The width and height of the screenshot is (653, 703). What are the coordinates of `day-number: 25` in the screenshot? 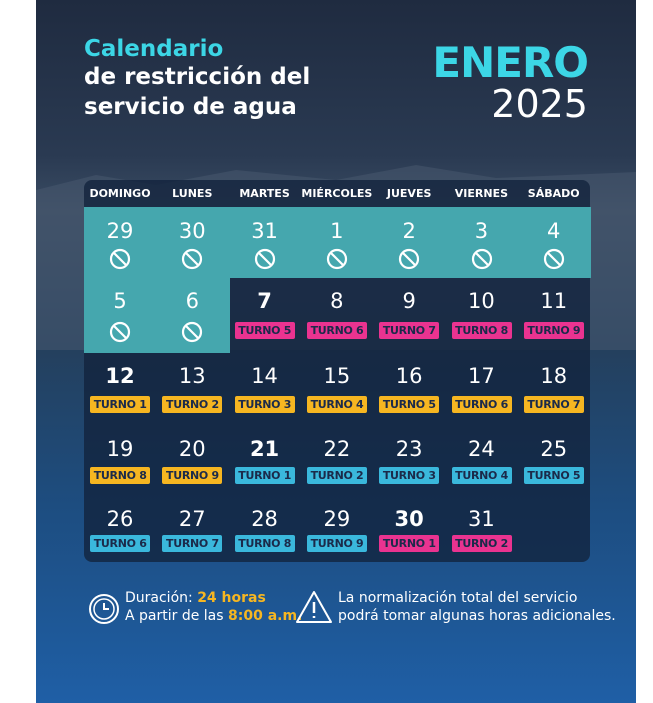 It's located at (554, 449).